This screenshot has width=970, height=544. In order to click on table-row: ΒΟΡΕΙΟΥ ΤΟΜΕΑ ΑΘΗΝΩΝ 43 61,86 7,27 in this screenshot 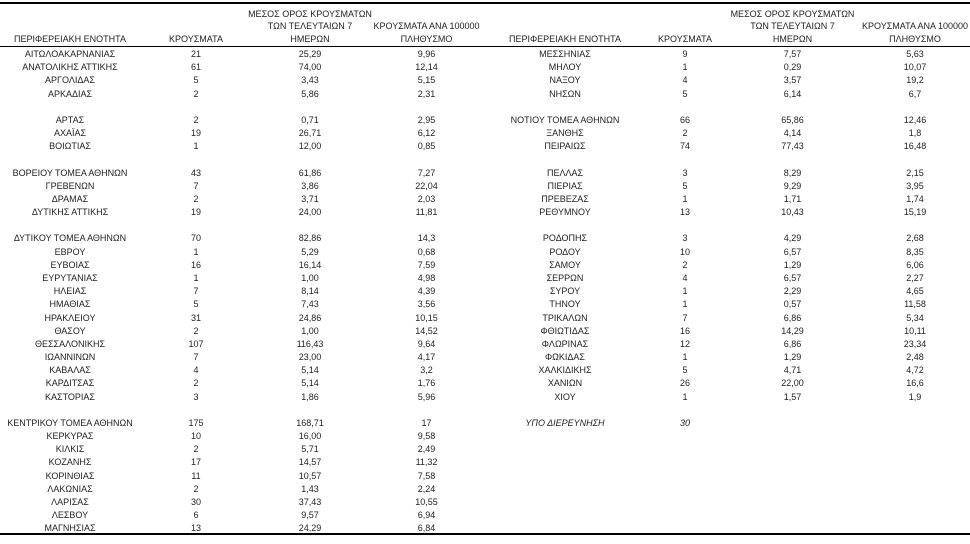, I will do `click(242, 173)`.